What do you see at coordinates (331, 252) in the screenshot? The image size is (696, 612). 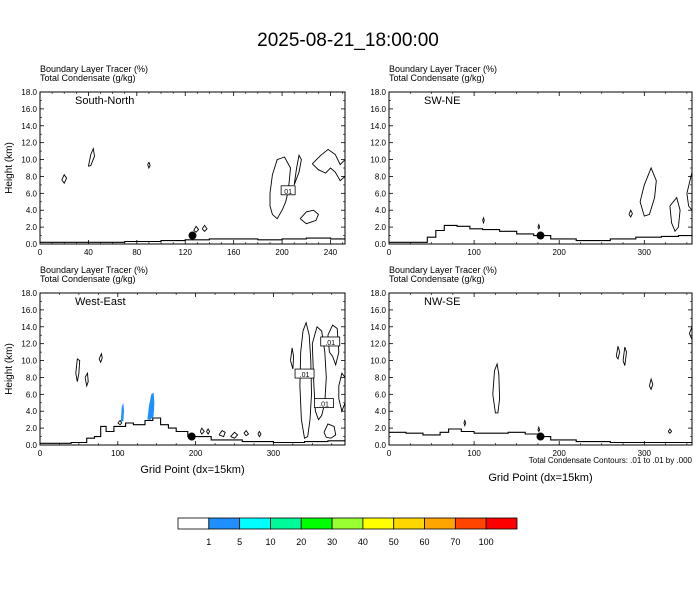 I see `x-tick-label: 240` at bounding box center [331, 252].